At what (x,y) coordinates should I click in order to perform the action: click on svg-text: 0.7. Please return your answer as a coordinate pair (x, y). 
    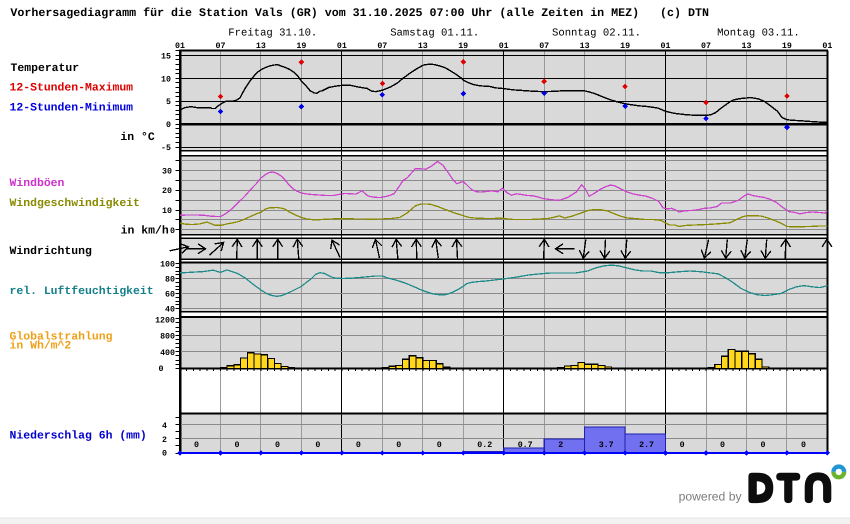
    Looking at the image, I should click on (525, 445).